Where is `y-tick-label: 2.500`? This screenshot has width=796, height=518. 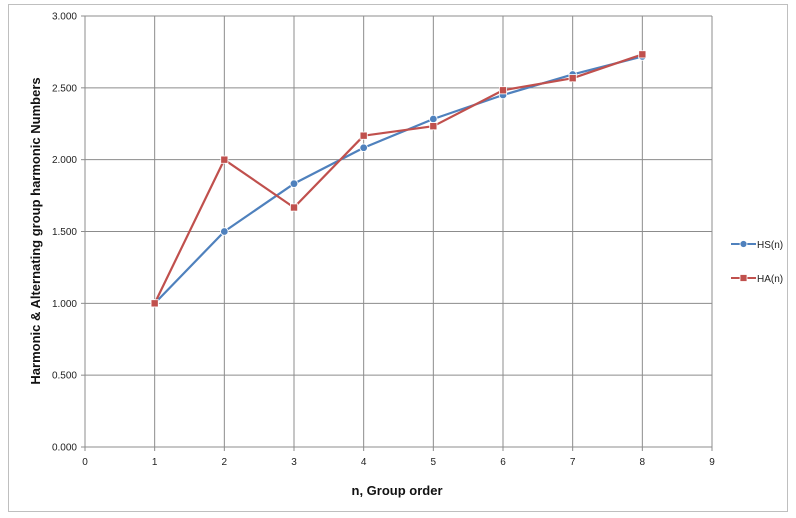
y-tick-label: 2.500 is located at coordinates (64, 88).